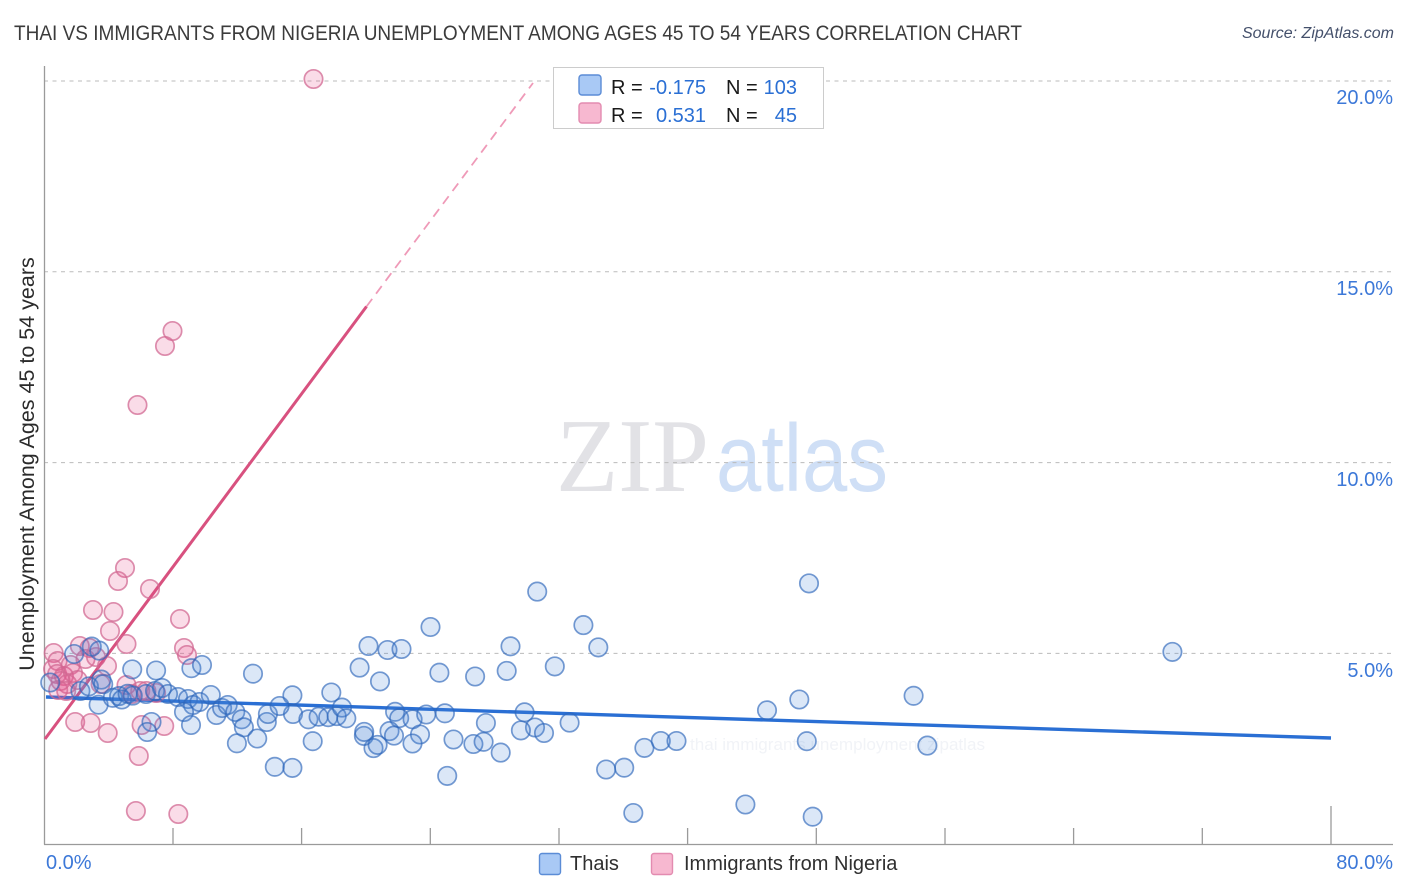 This screenshot has width=1406, height=892. I want to click on svg-text: 0.531, so click(681, 116).